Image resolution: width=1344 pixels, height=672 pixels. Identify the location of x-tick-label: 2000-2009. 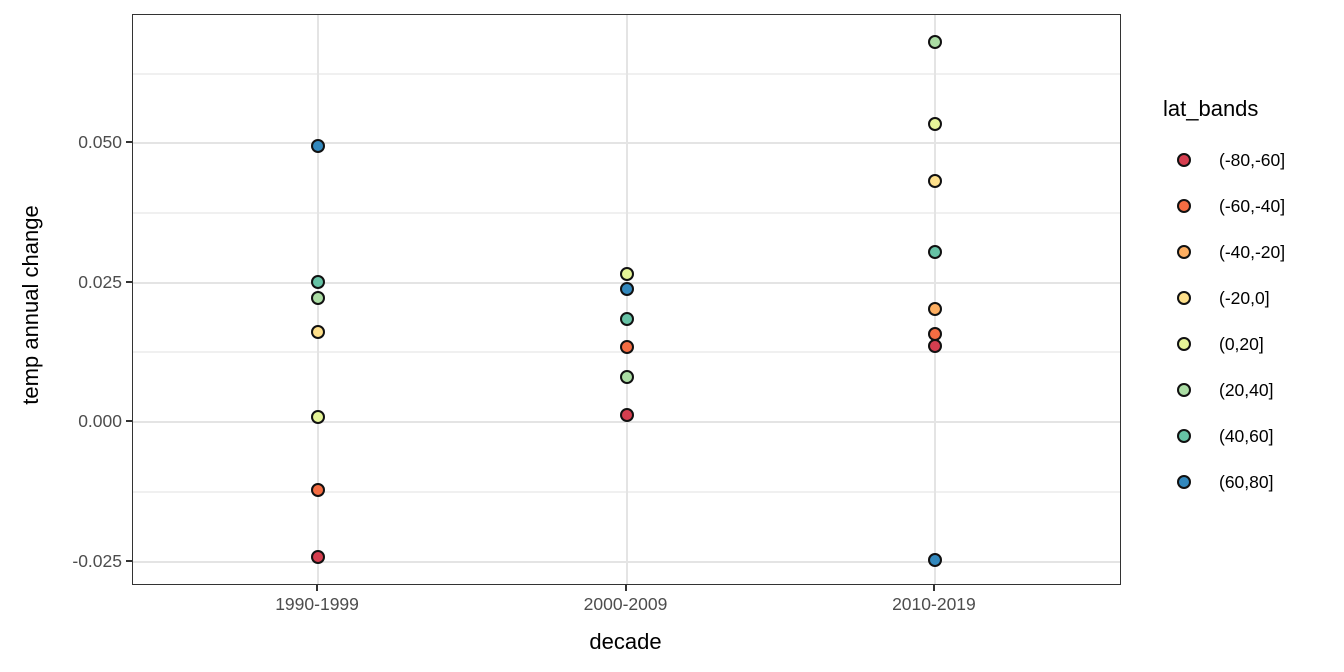
(625, 604).